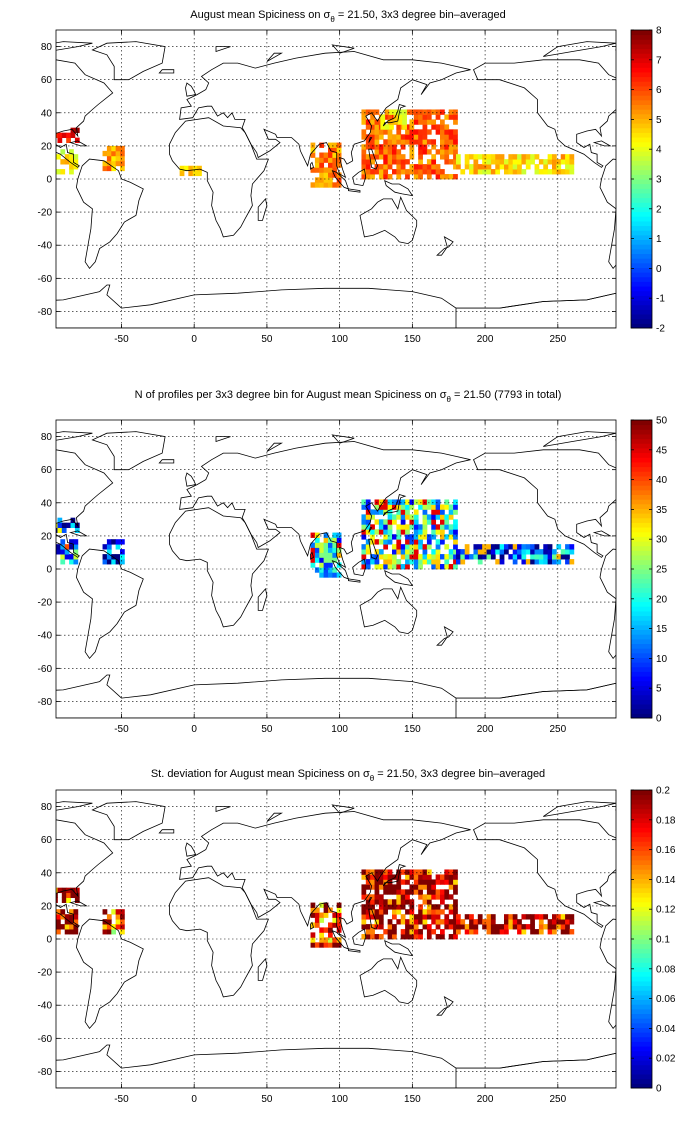  I want to click on colorbar-tick-label: 25, so click(662, 570).